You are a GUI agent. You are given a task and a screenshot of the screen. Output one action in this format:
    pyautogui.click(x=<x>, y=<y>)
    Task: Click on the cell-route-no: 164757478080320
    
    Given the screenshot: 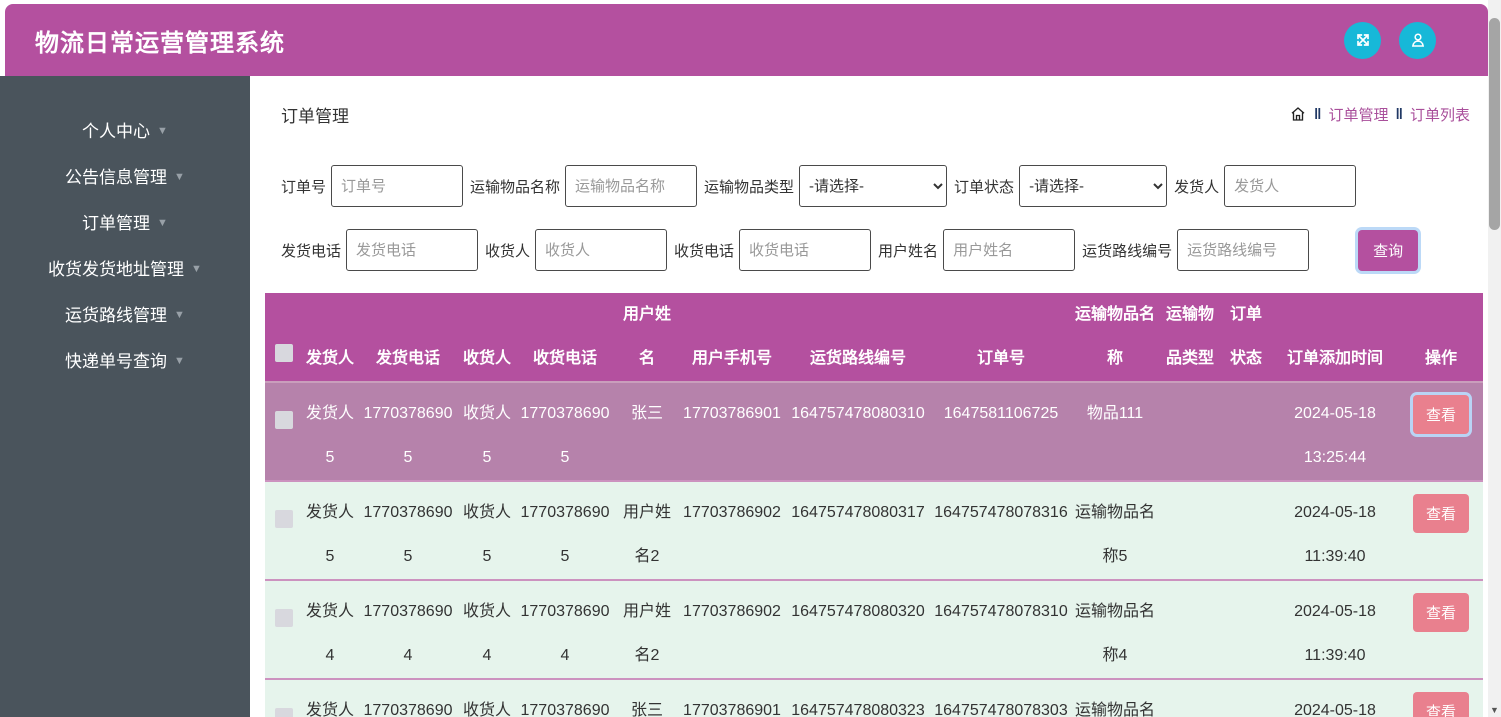 What is the action you would take?
    pyautogui.click(x=858, y=611)
    